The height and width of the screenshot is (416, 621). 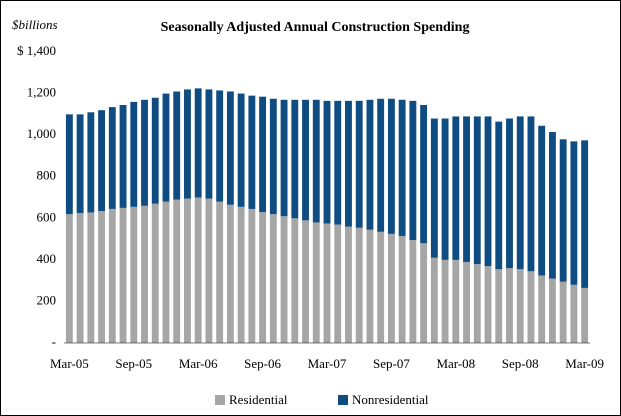 What do you see at coordinates (327, 363) in the screenshot?
I see `x-tick-label: Mar-07` at bounding box center [327, 363].